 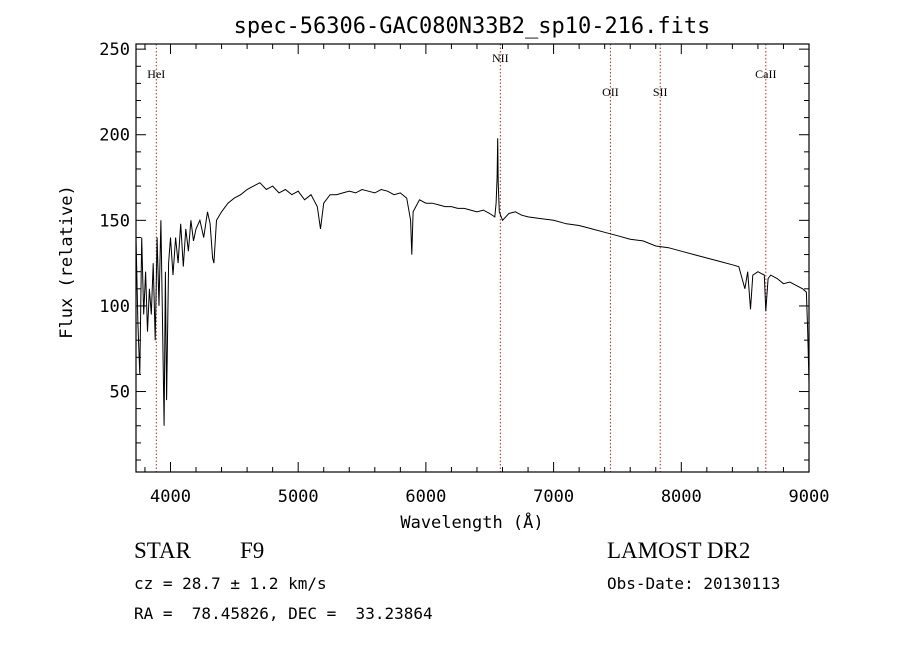 I want to click on x-tick-label: 4000, so click(x=170, y=497).